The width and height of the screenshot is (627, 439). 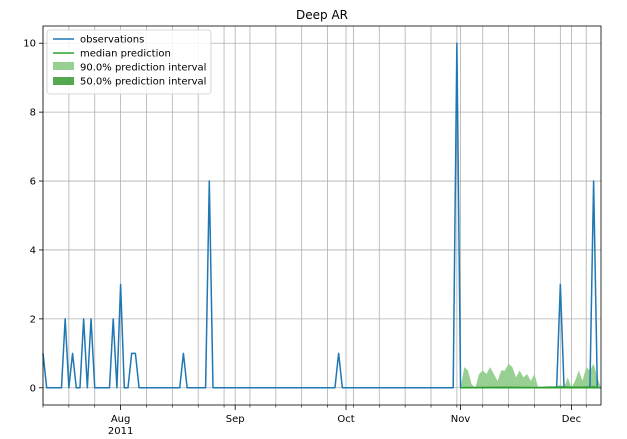 What do you see at coordinates (235, 419) in the screenshot?
I see `x-tick-label: Sep` at bounding box center [235, 419].